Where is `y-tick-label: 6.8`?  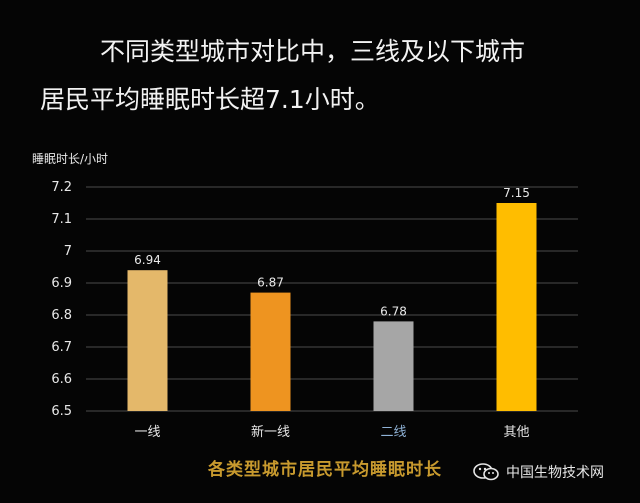 y-tick-label: 6.8 is located at coordinates (61, 315).